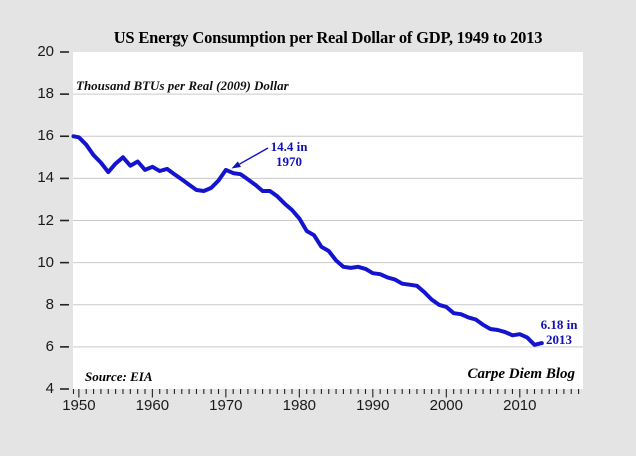  I want to click on x-tick-label: 1960, so click(152, 405).